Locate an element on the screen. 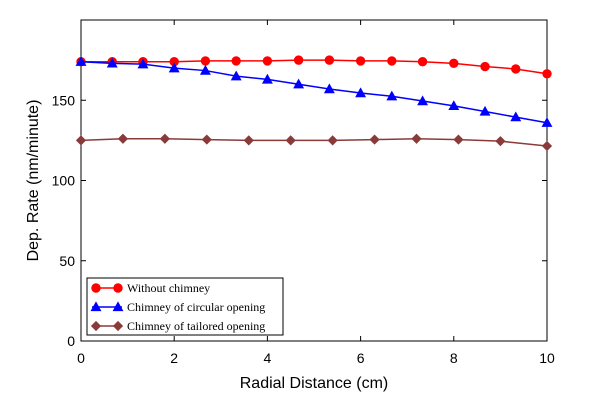 The image size is (591, 405). legend-entry: Without chimney is located at coordinates (150, 288).